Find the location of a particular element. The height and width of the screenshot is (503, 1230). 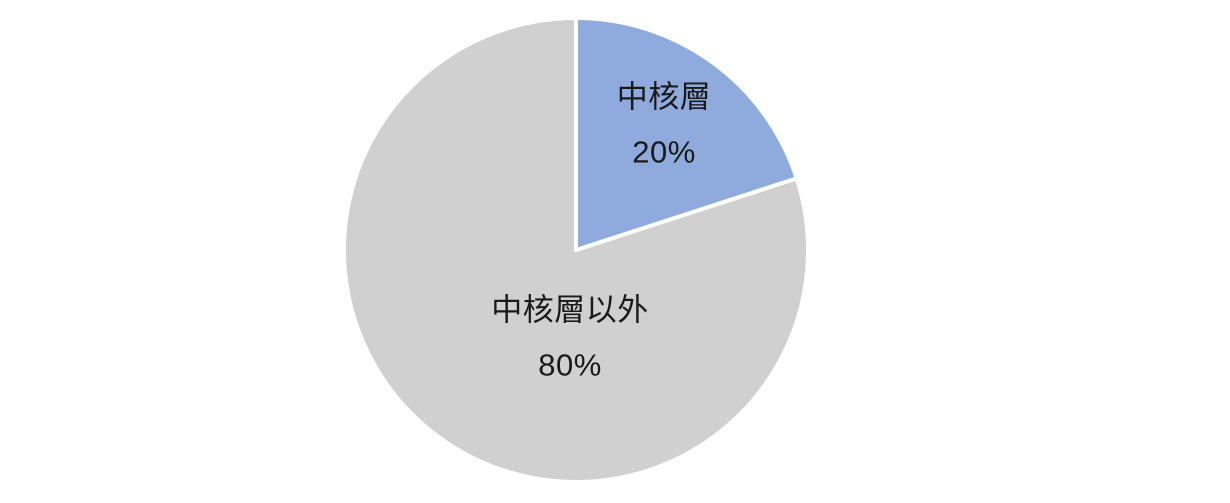

pie-label-non-core-name: 中核層以外 is located at coordinates (570, 310).